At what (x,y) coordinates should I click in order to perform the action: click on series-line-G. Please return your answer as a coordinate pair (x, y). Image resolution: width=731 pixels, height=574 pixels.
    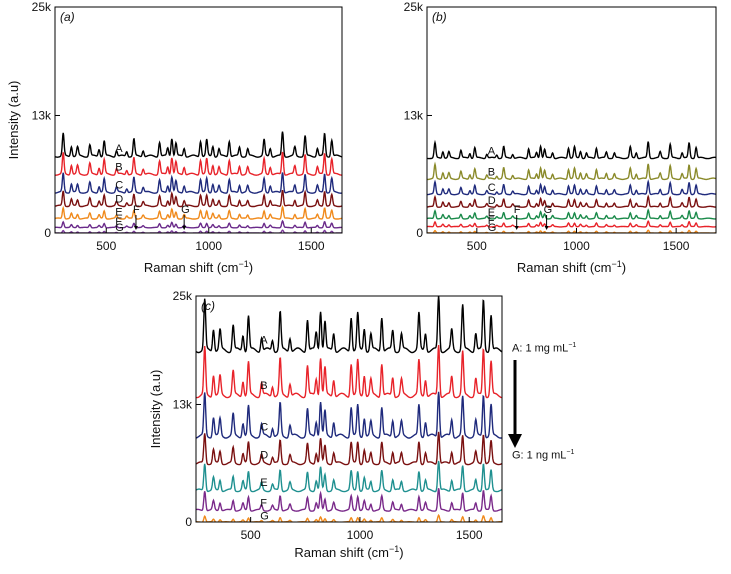
    Looking at the image, I should click on (349, 517).